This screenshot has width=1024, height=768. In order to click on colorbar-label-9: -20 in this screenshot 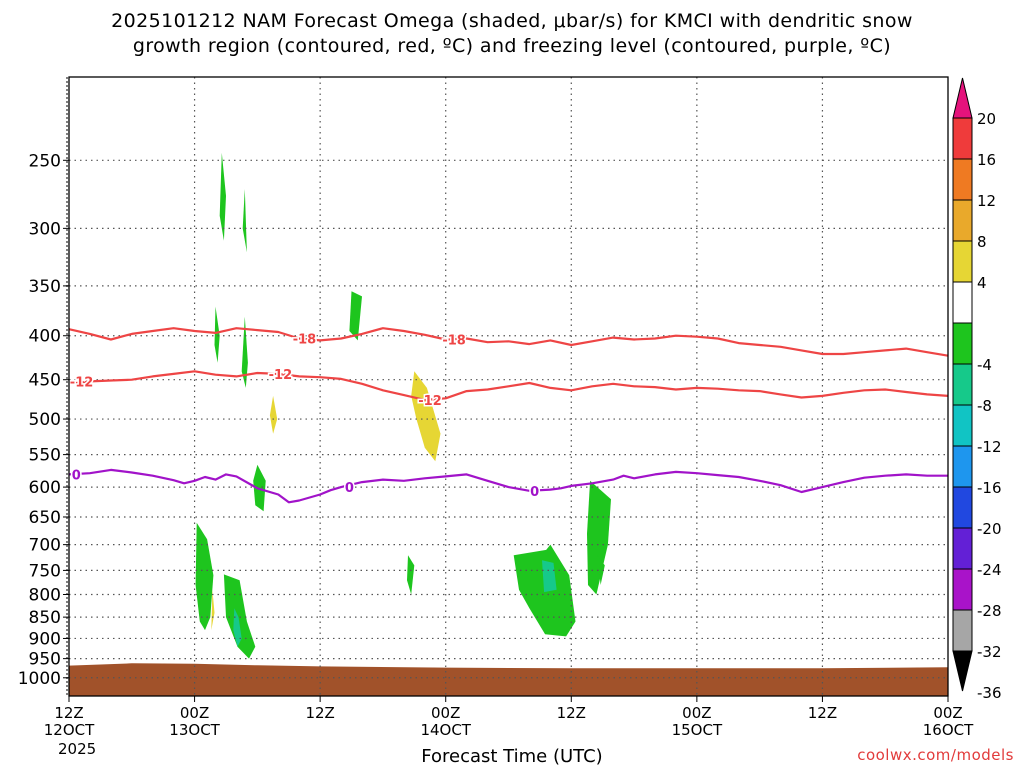, I will do `click(989, 529)`.